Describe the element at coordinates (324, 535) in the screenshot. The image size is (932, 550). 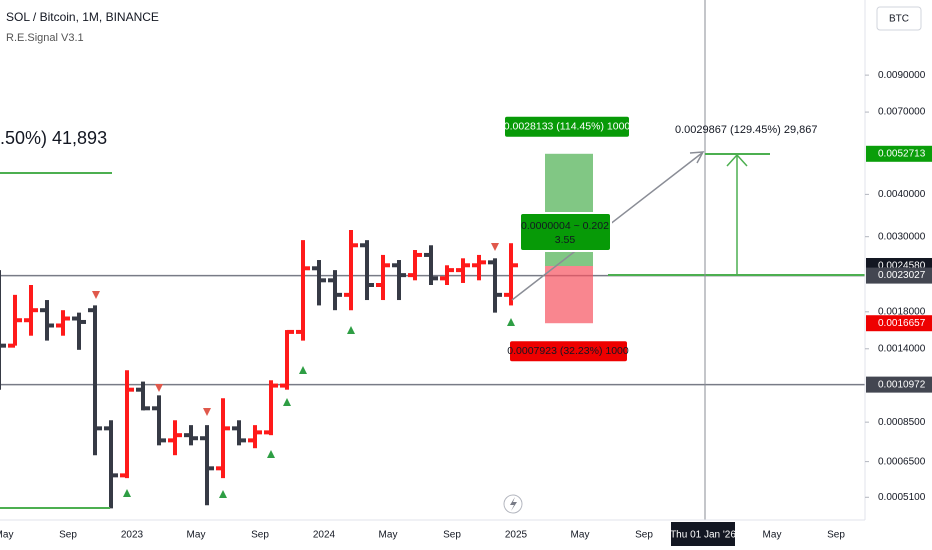
I see `x-tick-label: 2024` at that location.